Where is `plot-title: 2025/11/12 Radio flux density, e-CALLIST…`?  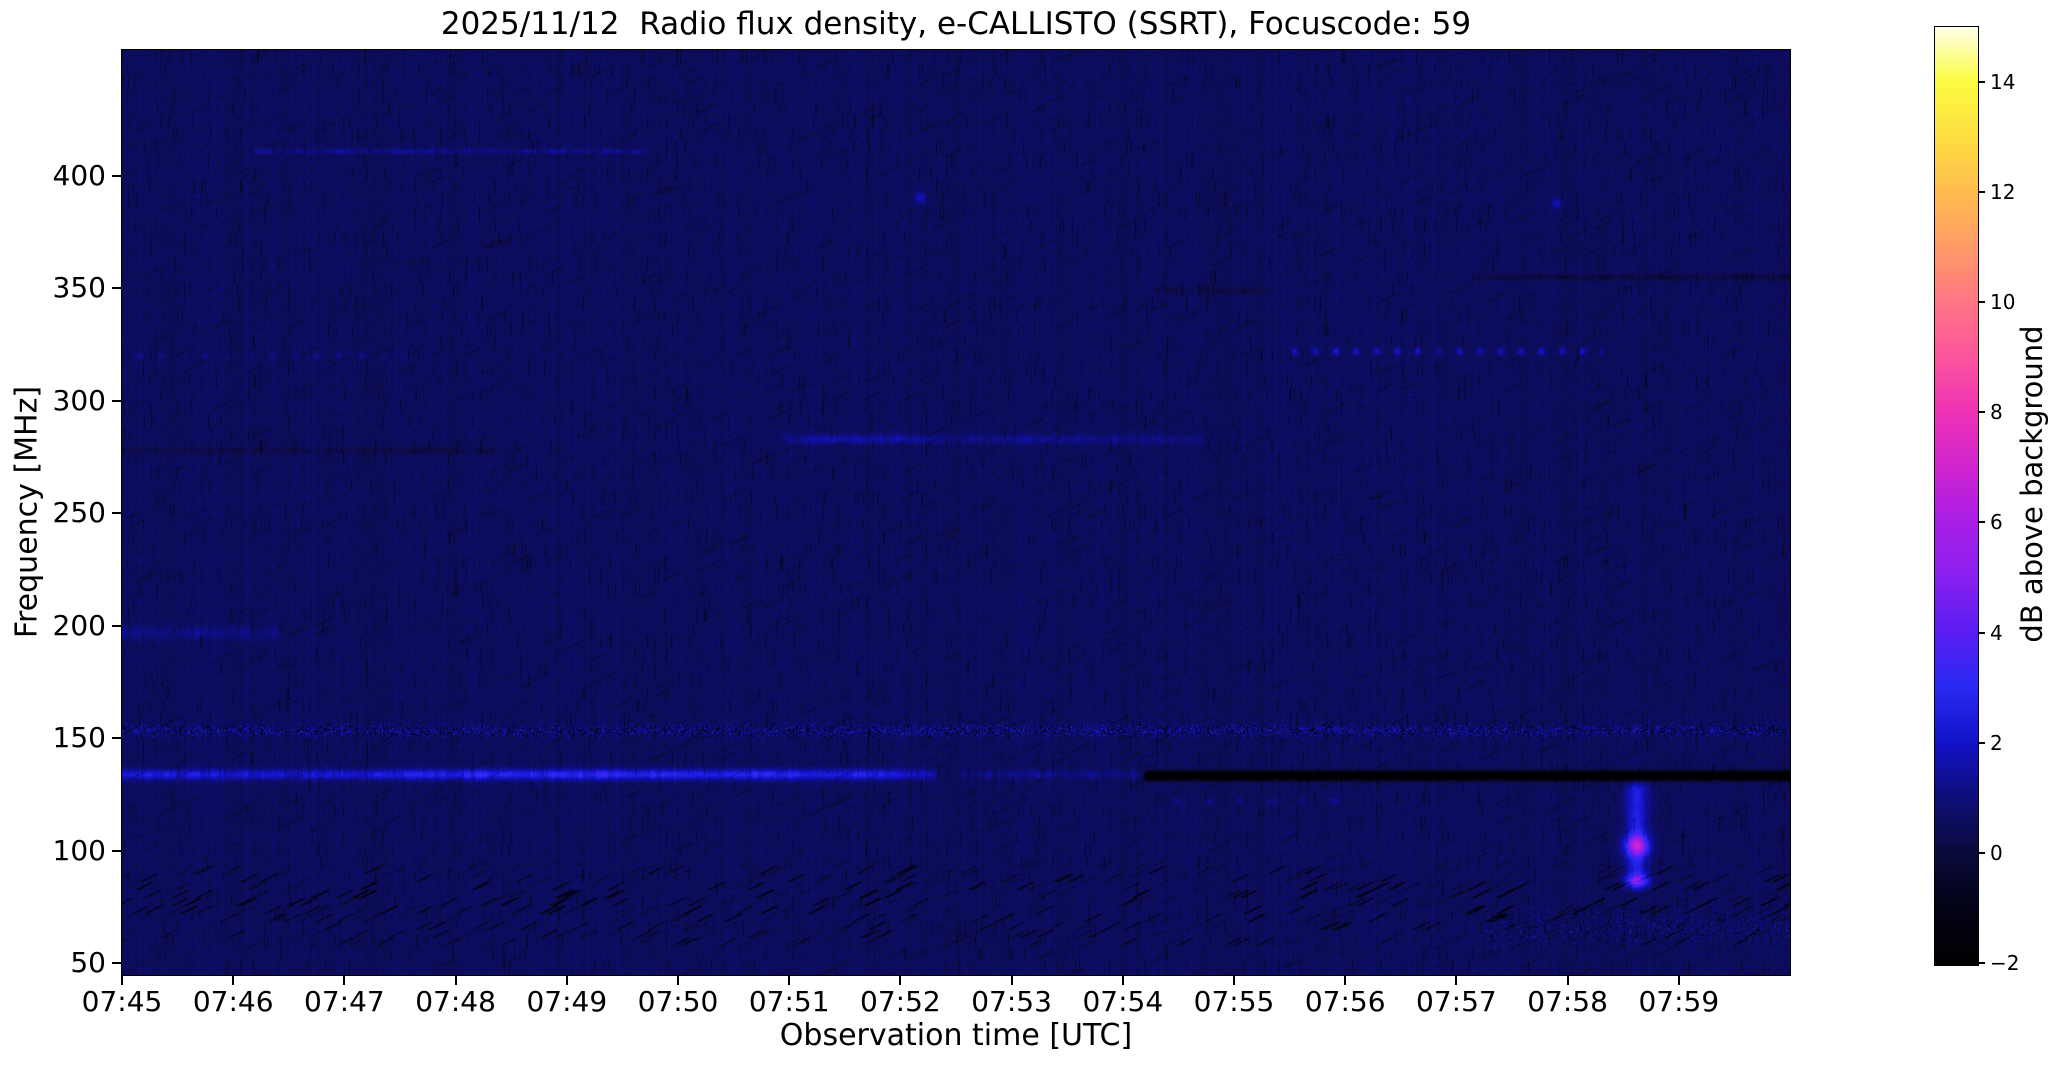 plot-title: 2025/11/12 Radio flux density, e-CALLIST… is located at coordinates (956, 24).